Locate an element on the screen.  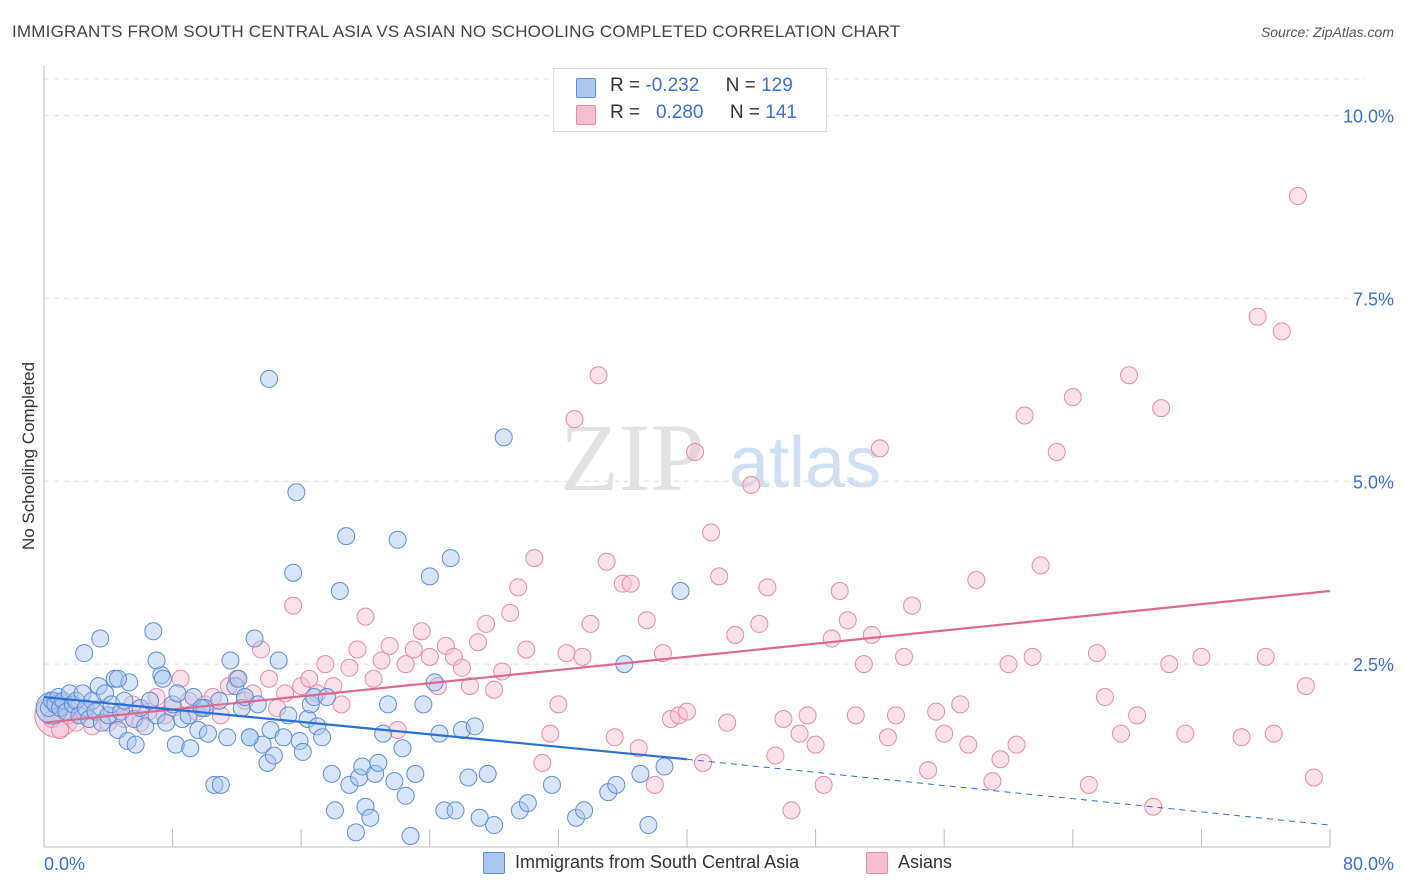
n-label: N = is located at coordinates (745, 112).